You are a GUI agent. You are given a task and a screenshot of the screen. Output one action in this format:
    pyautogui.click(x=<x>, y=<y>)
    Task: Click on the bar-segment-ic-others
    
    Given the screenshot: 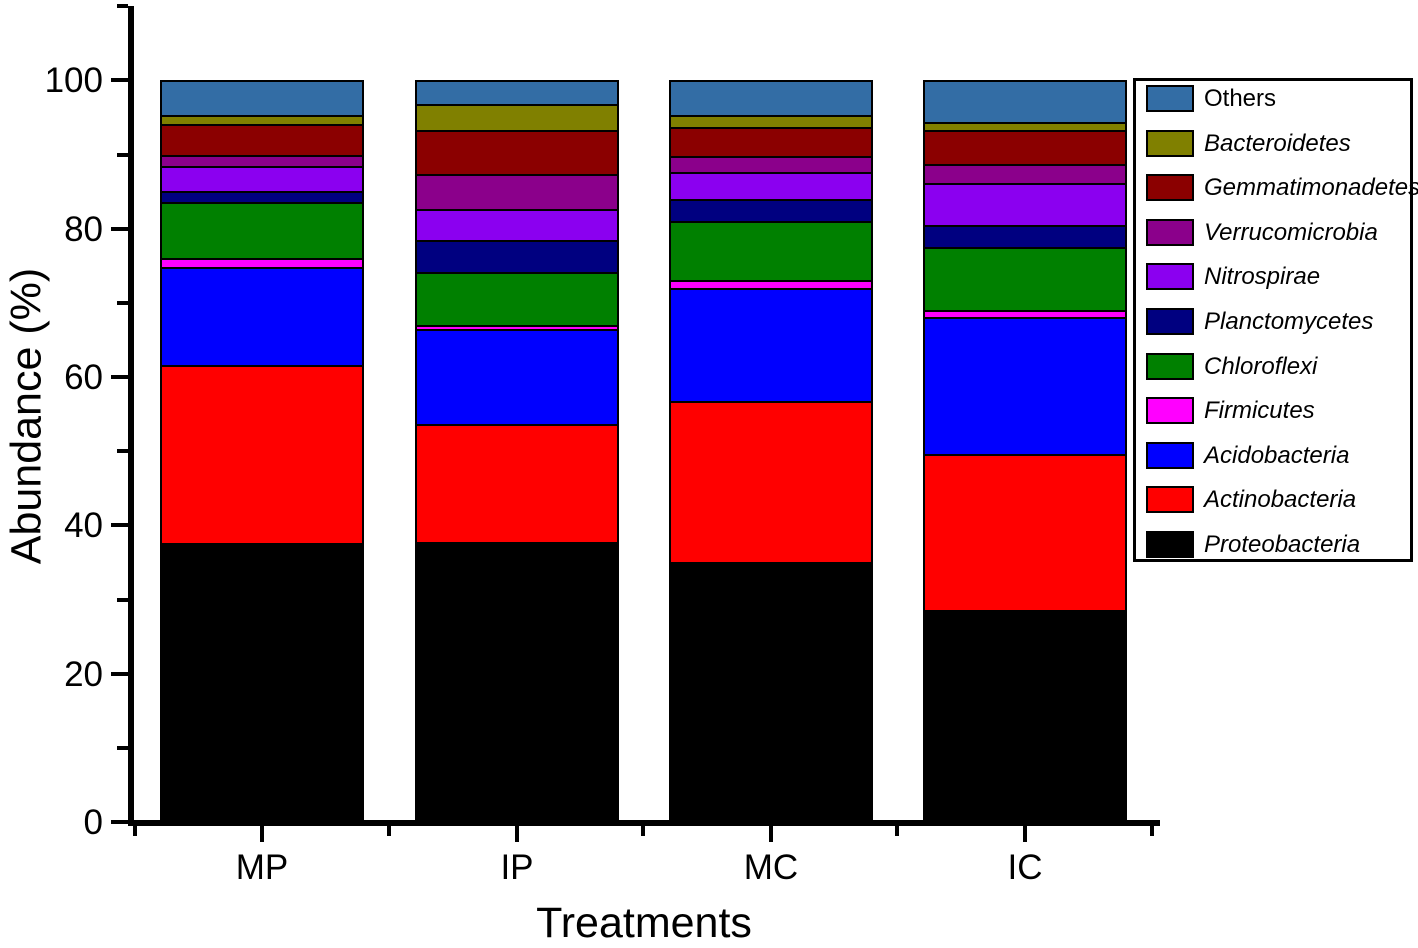 What is the action you would take?
    pyautogui.click(x=1025, y=102)
    